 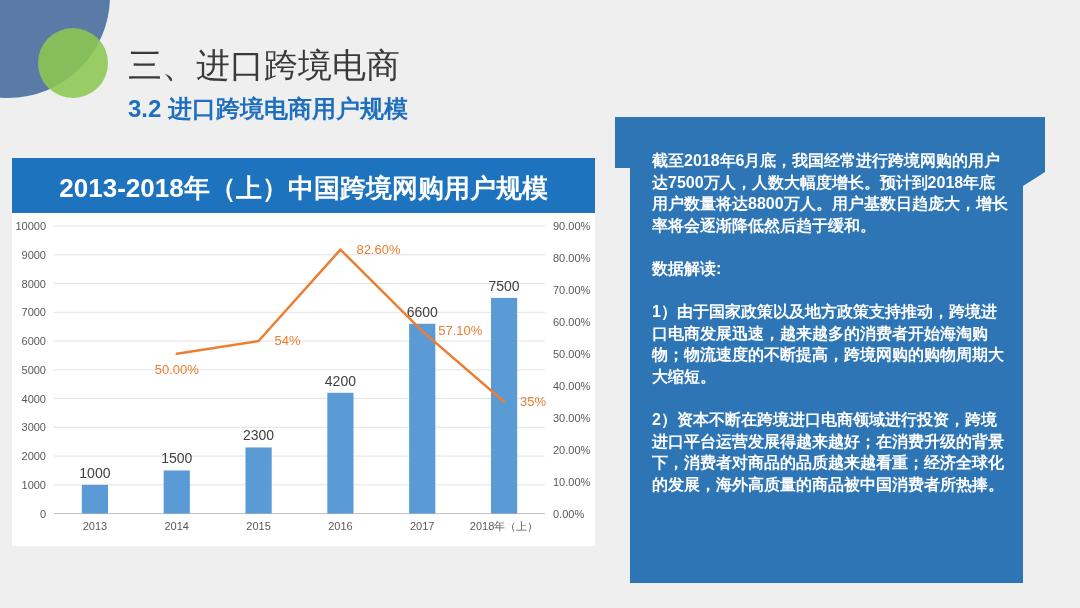 What do you see at coordinates (33, 484) in the screenshot?
I see `y-tick-label: 1000` at bounding box center [33, 484].